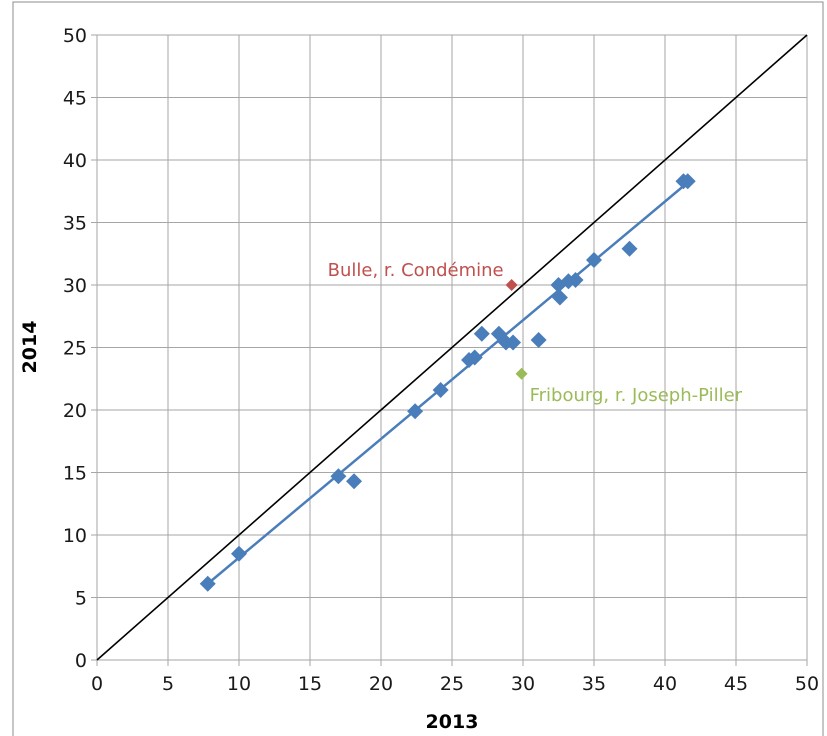  What do you see at coordinates (97, 684) in the screenshot?
I see `x-tick-label: 0` at bounding box center [97, 684].